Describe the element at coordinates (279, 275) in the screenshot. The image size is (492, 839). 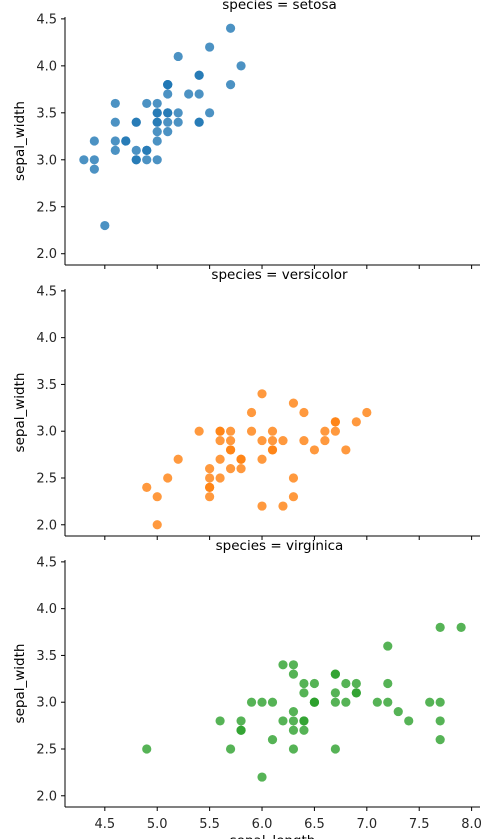
I see `panel-title: species = versicolor` at that location.